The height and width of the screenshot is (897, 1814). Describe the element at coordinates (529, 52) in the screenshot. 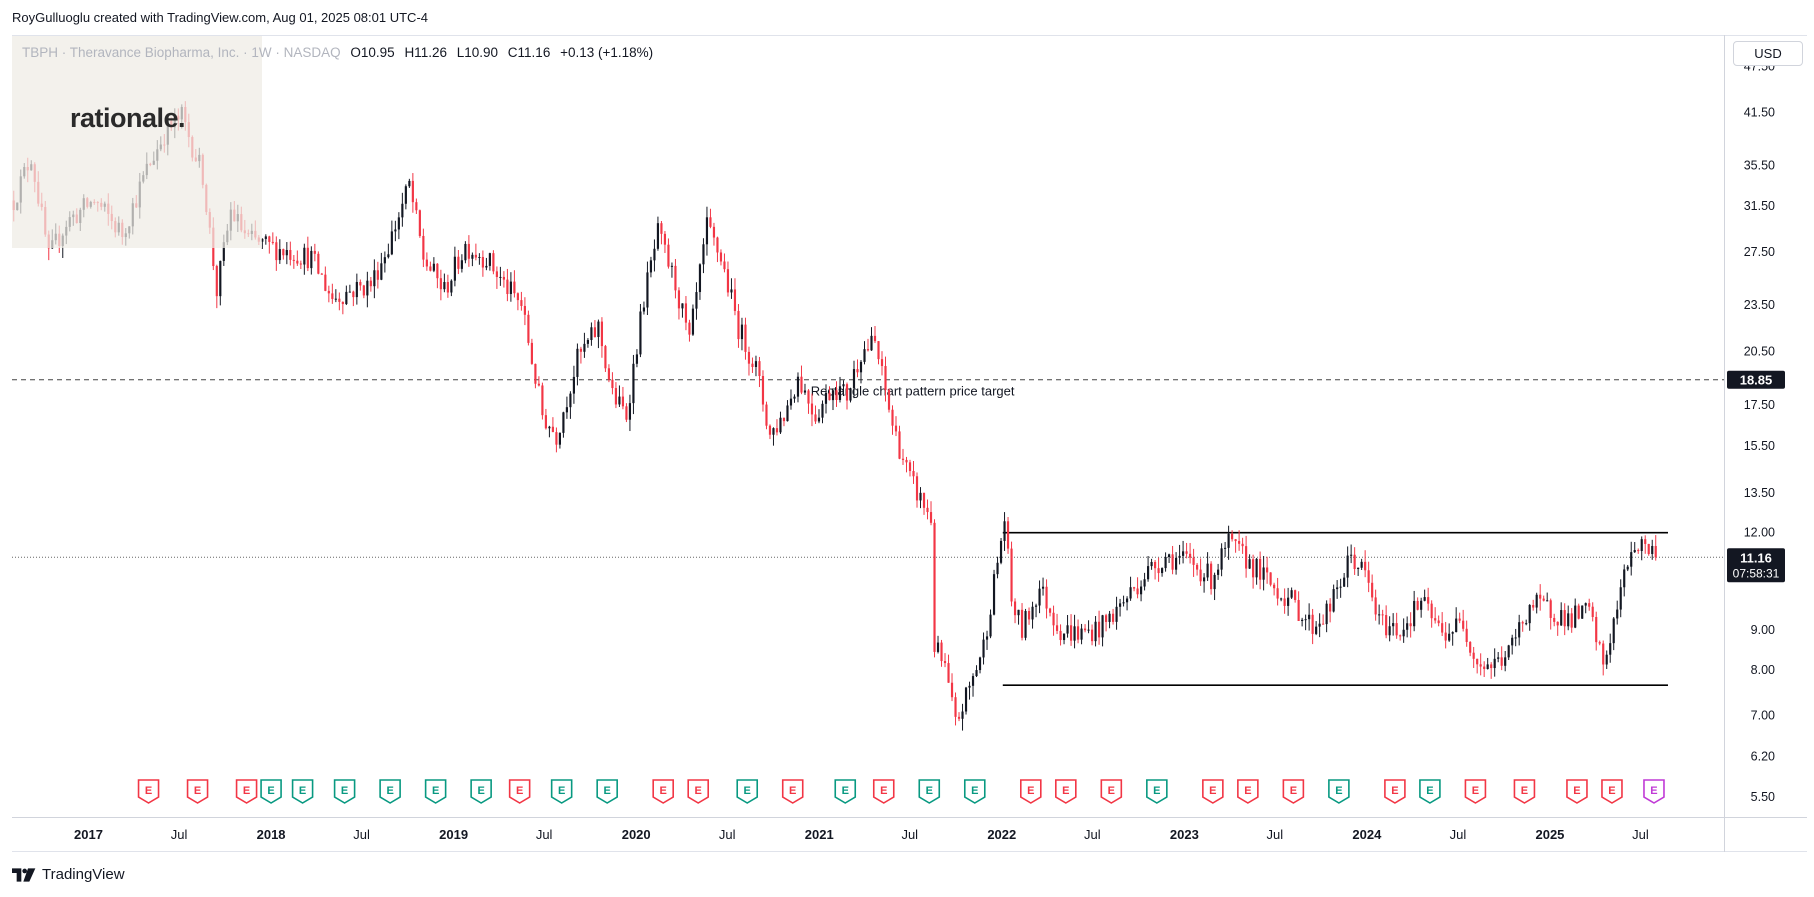

I see `ohlc-close: C11.16` at that location.